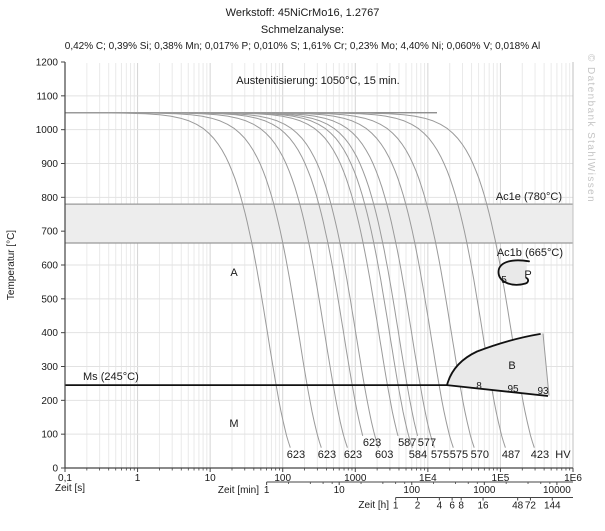  I want to click on melt-analysis-heading: Schmelzanalyse:, so click(302, 30).